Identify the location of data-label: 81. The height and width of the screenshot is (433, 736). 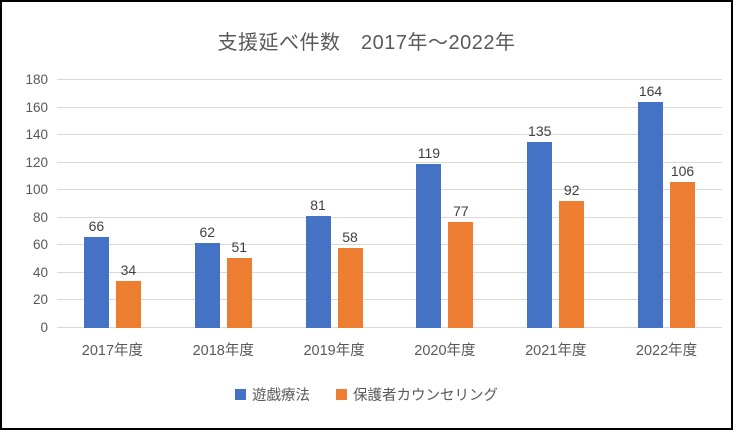
(318, 205).